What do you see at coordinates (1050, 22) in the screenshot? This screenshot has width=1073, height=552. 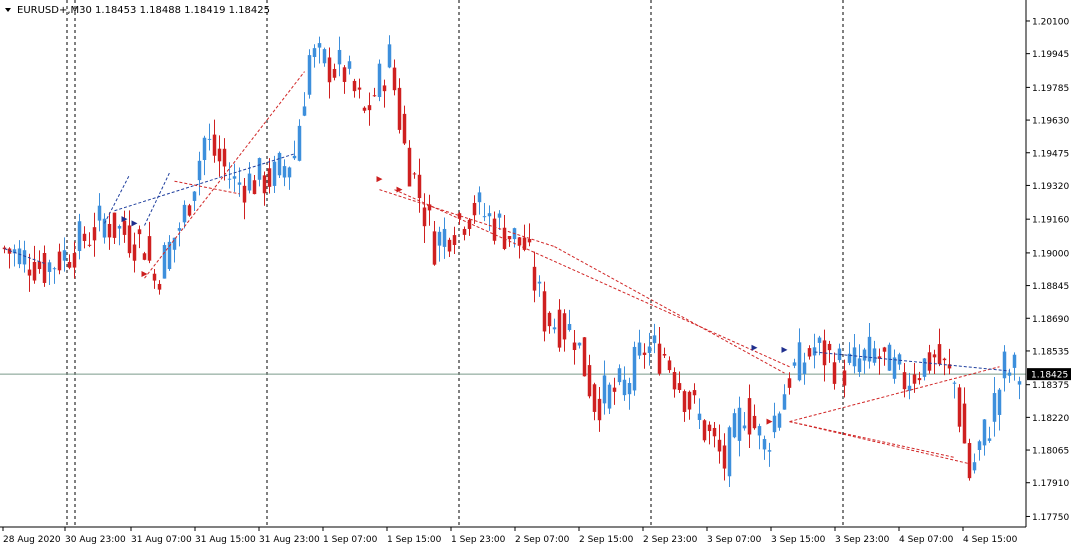 I see `y-tick-label: 1.20100` at bounding box center [1050, 22].